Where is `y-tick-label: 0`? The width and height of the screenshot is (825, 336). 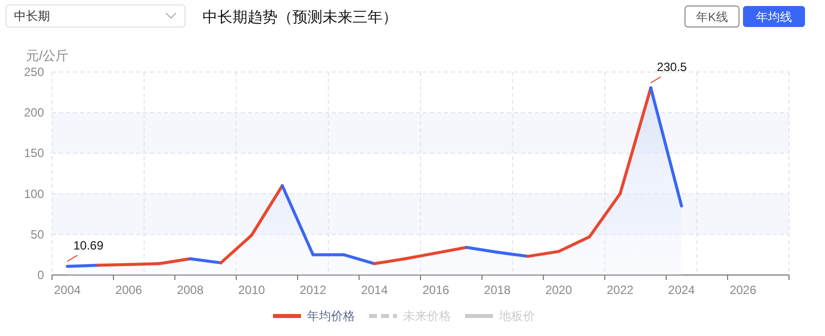 y-tick-label: 0 is located at coordinates (40, 275).